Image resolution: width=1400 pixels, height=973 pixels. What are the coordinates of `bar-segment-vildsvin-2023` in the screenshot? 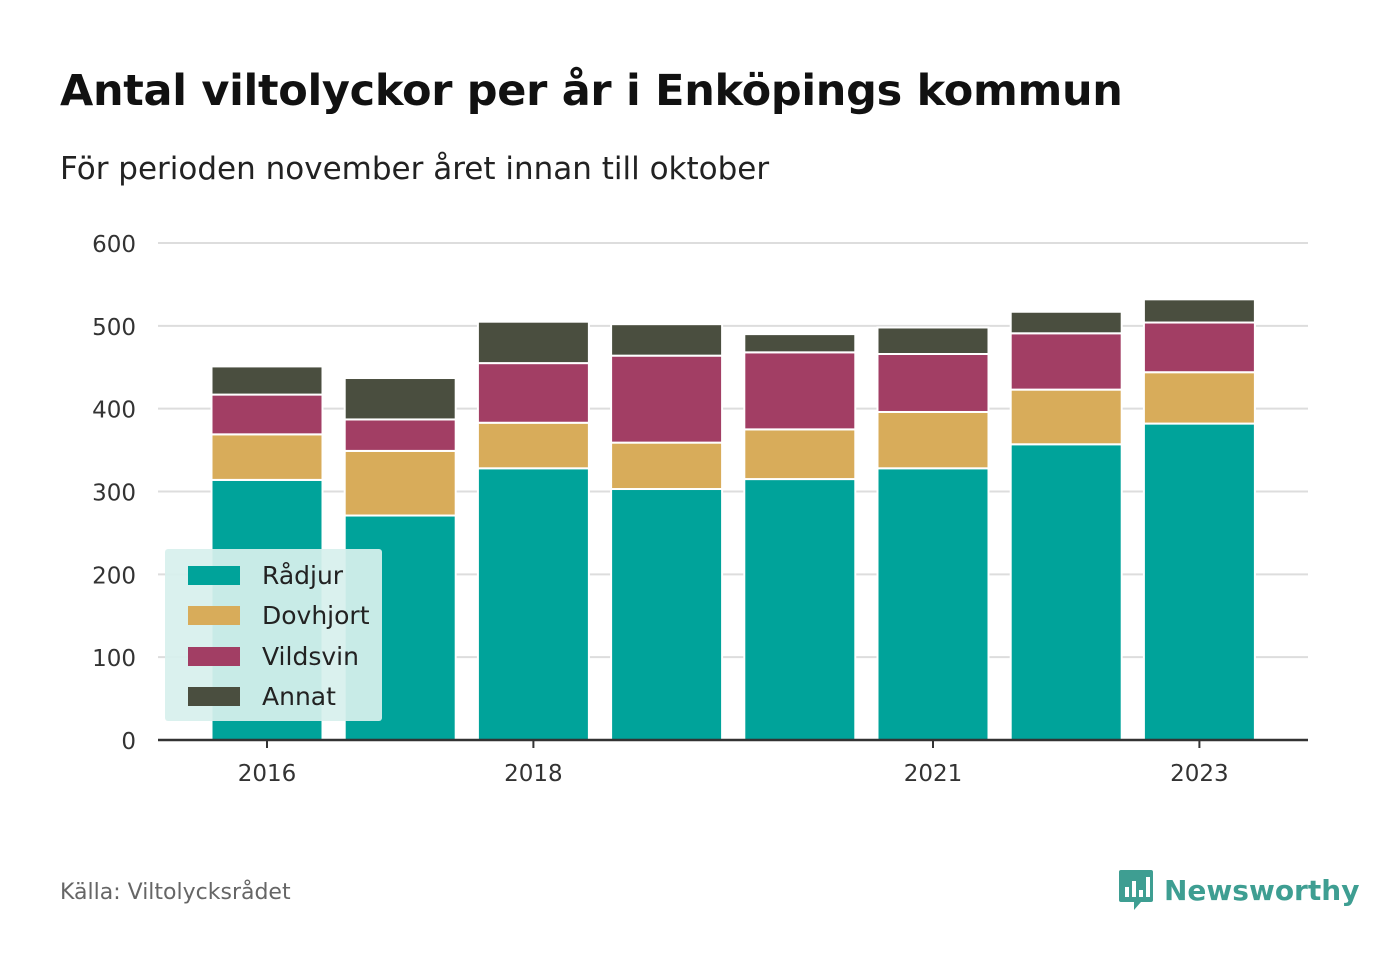 It's located at (1199, 347).